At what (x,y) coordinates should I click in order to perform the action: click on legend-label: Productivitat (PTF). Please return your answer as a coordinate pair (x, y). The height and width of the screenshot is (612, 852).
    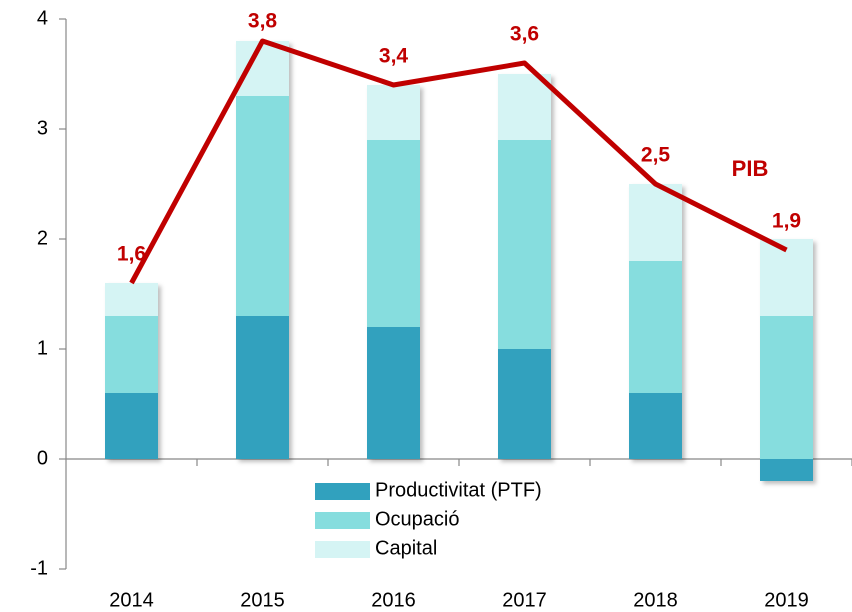
    Looking at the image, I should click on (458, 490).